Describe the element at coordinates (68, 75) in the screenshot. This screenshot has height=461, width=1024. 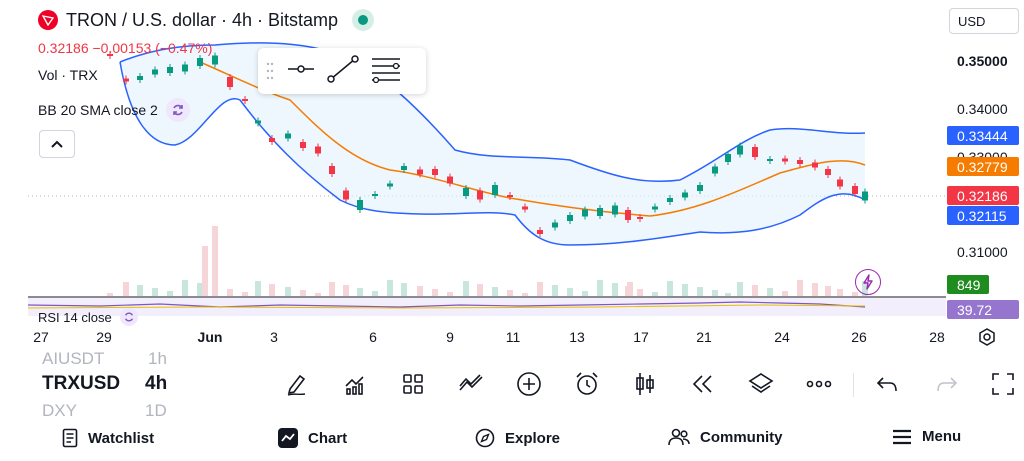
I see `legend-volume: Vol · TRX` at that location.